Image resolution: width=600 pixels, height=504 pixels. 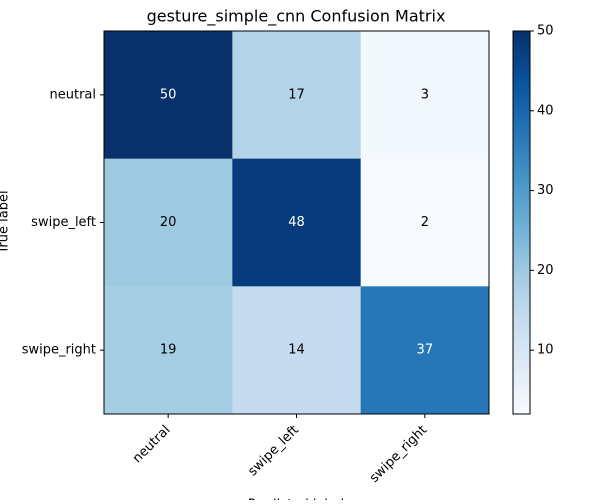 I want to click on x-tick-label: swipe_right, so click(x=398, y=454).